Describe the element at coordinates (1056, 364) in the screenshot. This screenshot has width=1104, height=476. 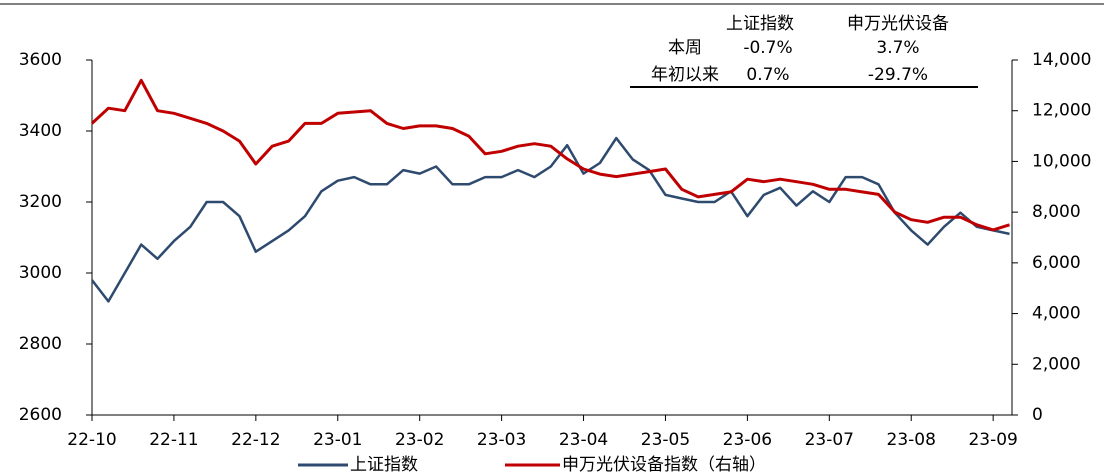
I see `y2-tick-label: 2,000` at that location.